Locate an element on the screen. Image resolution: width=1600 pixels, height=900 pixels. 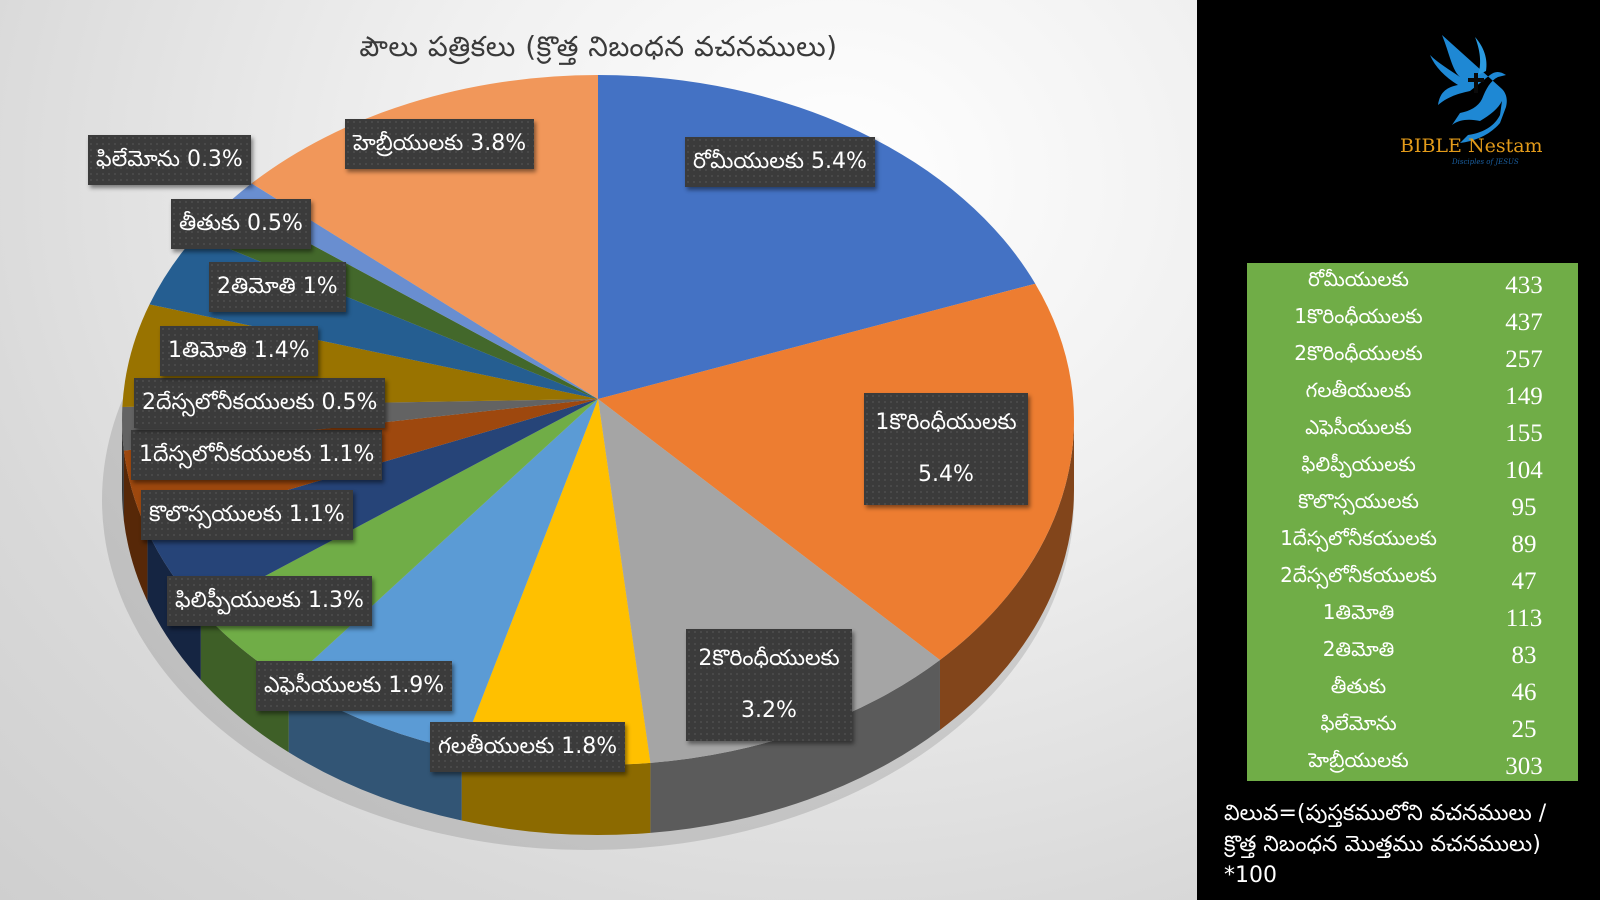
table-row: 2దేస్సలోనీకయులకు 47 is located at coordinates (1412, 577).